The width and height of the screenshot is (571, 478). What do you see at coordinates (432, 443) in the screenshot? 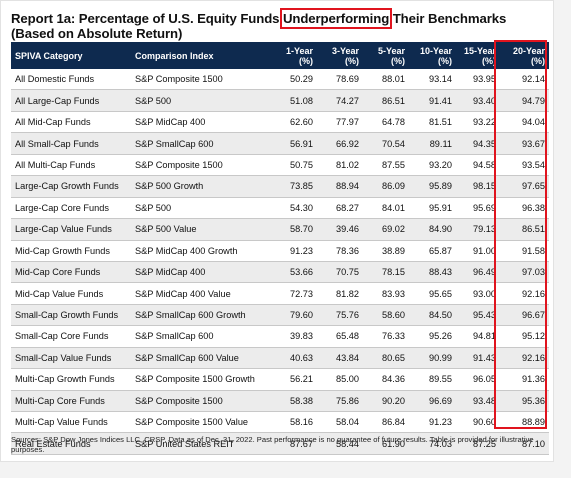
I see `cell-10-year: 74.03` at bounding box center [432, 443].